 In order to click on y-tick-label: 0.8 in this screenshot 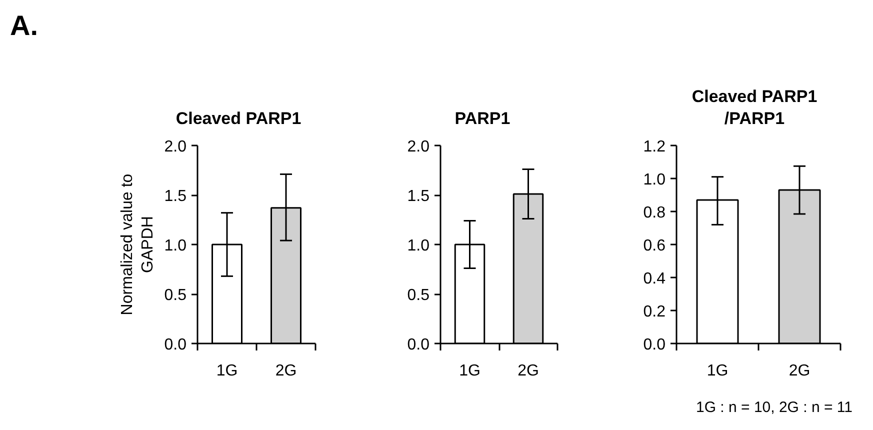, I will do `click(654, 213)`.